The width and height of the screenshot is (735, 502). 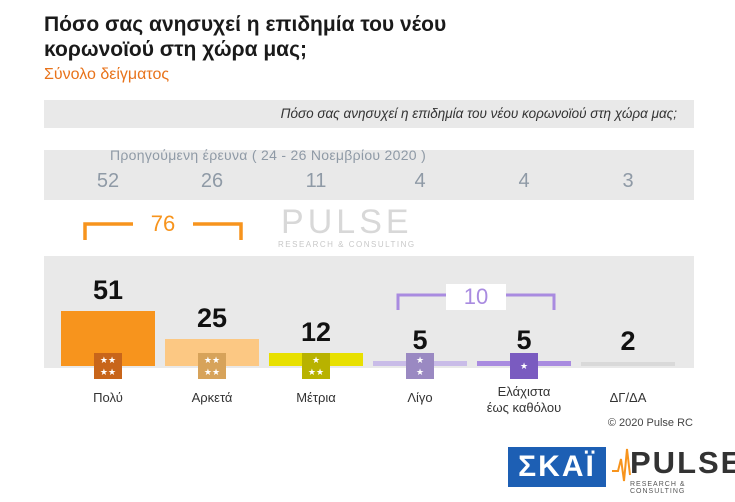 What do you see at coordinates (107, 74) in the screenshot?
I see `chart-subtitle: Σύνολο δείγματος` at bounding box center [107, 74].